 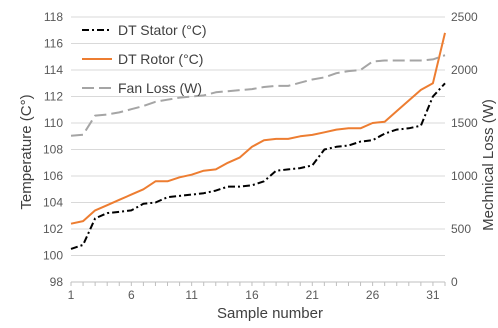 I want to click on y2-tick-label: 1000, so click(x=464, y=176).